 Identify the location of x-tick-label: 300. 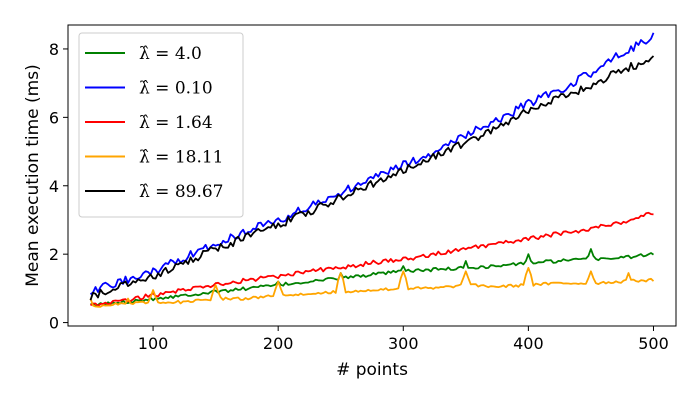
(403, 343).